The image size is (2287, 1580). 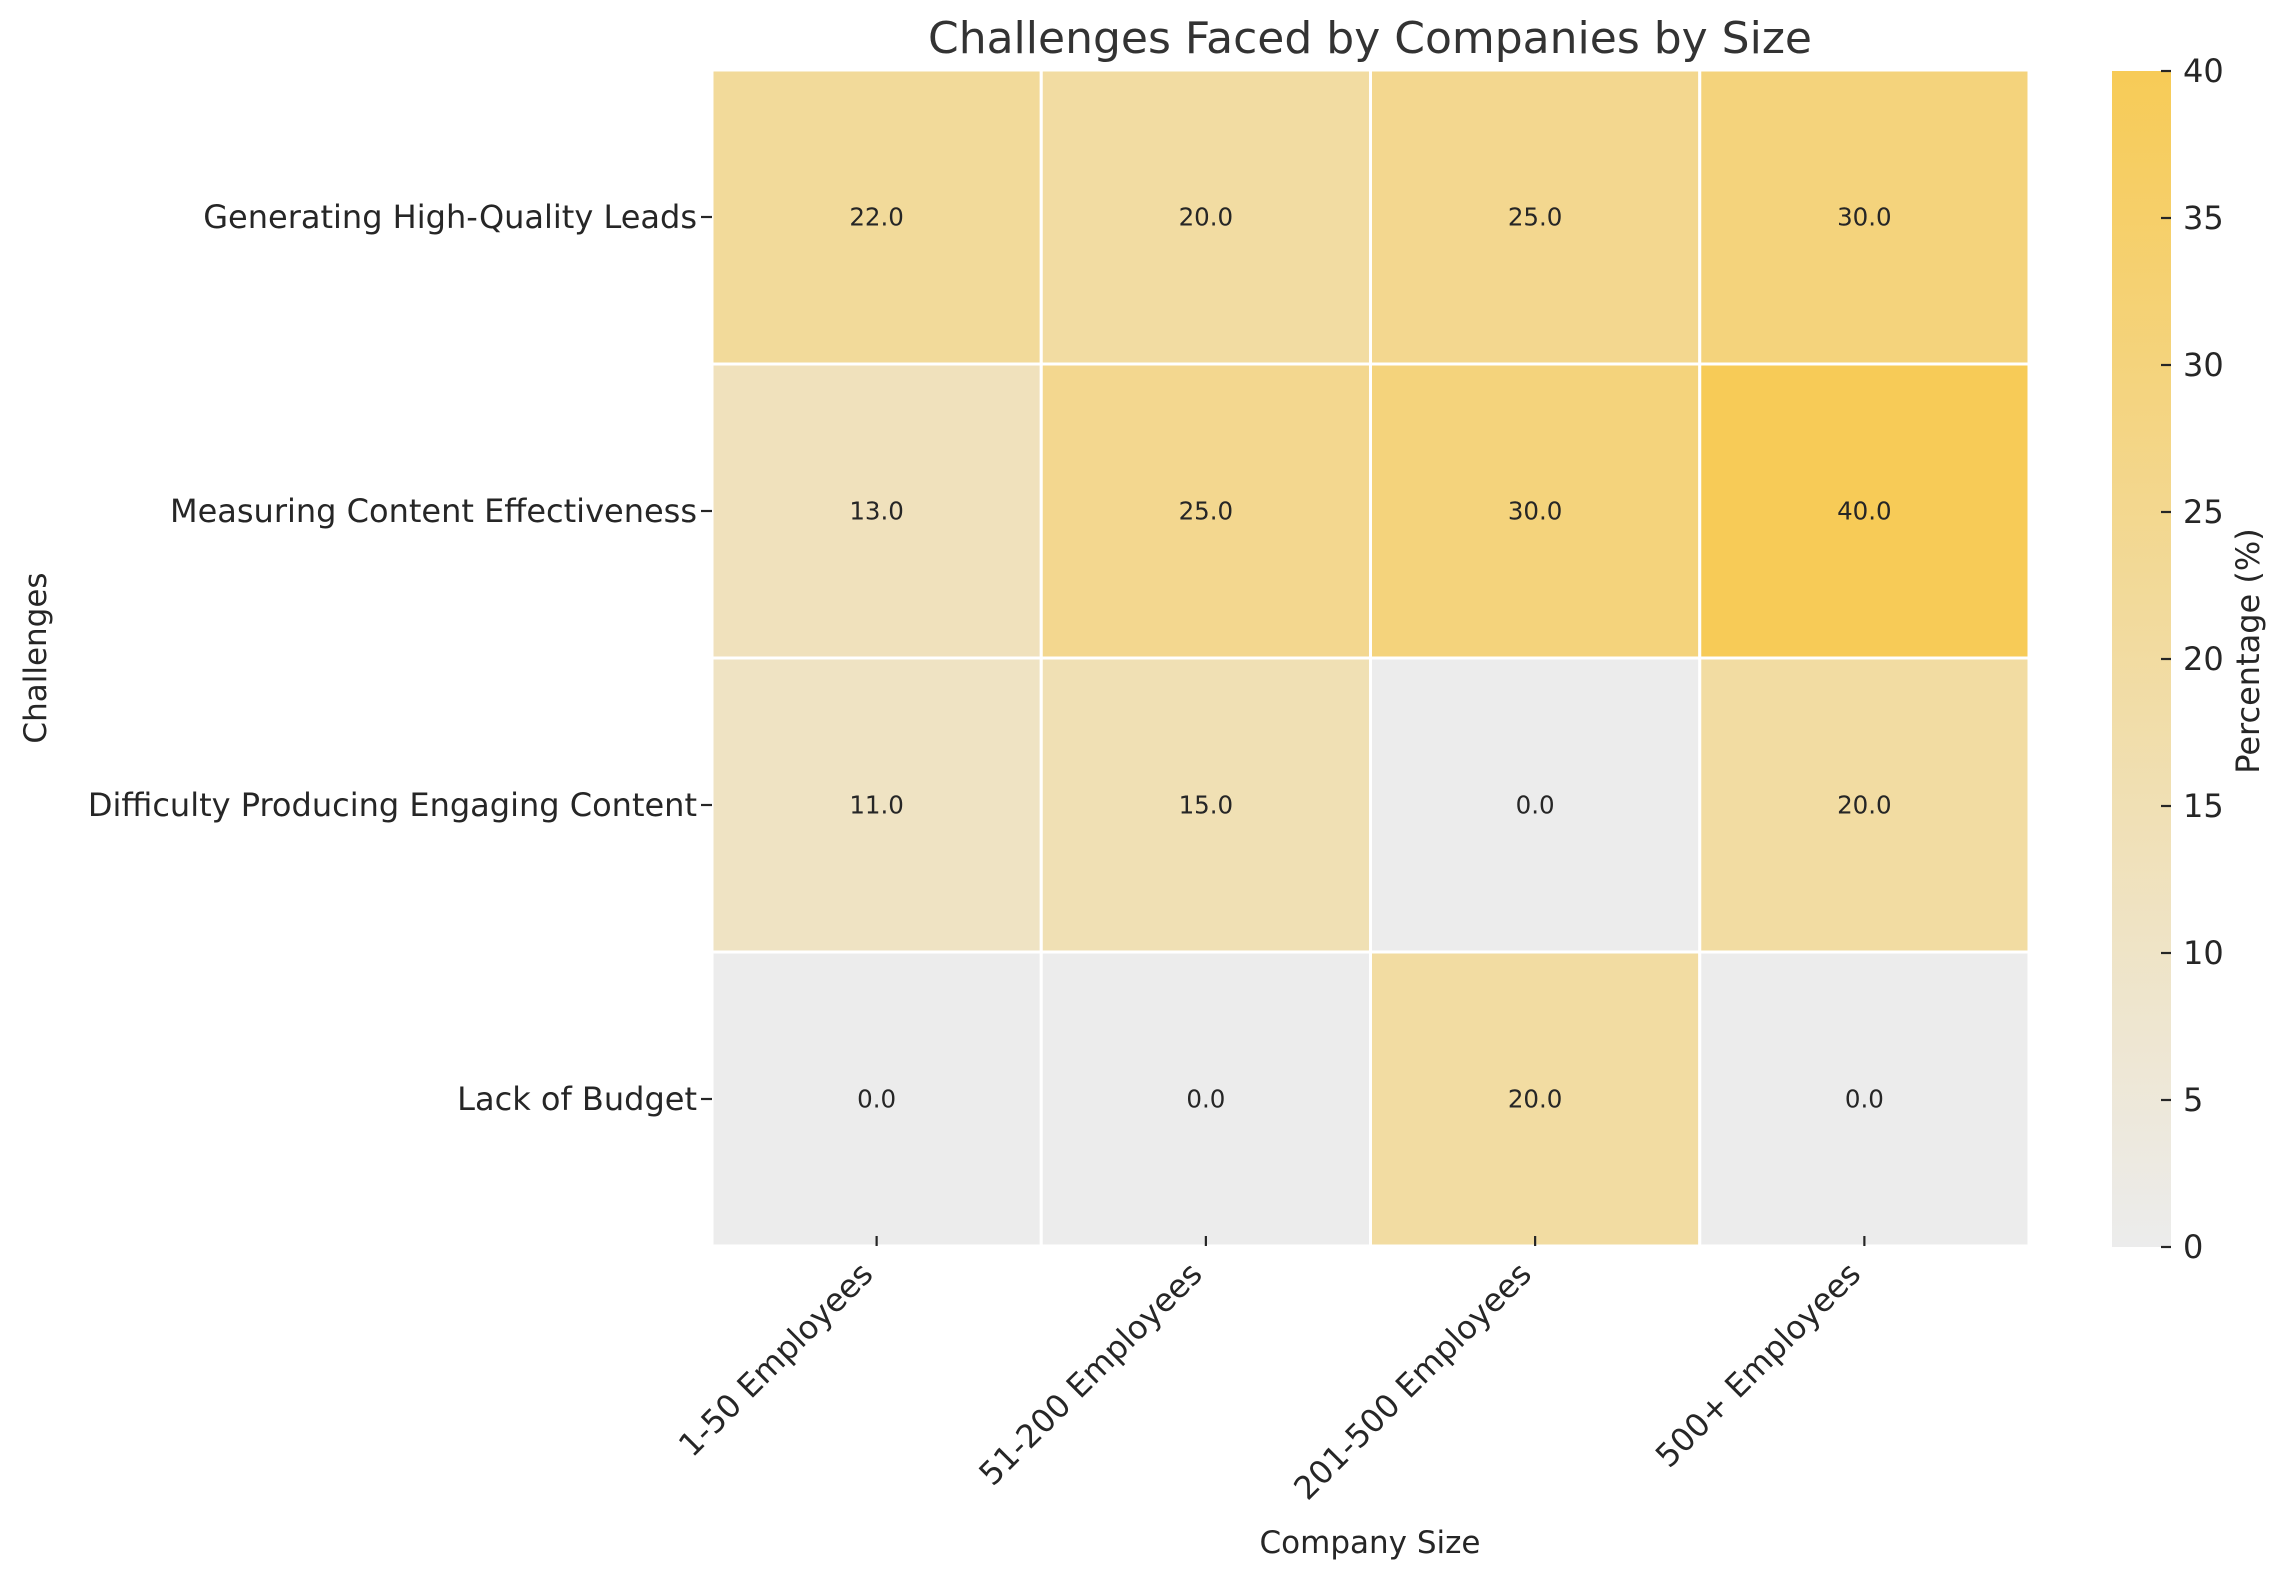 What do you see at coordinates (2193, 1100) in the screenshot?
I see `colorbar-tick-label: 5` at bounding box center [2193, 1100].